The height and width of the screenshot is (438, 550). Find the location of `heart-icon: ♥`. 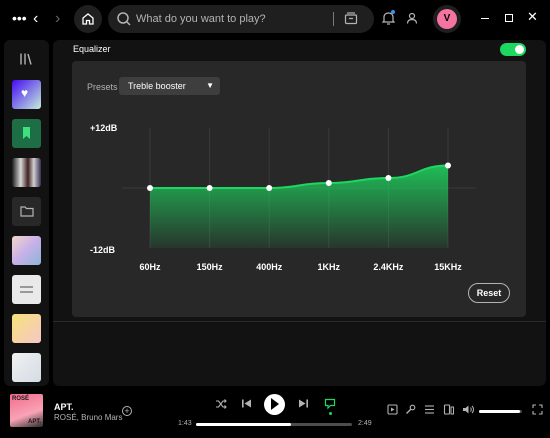

heart-icon: ♥ is located at coordinates (25, 93).